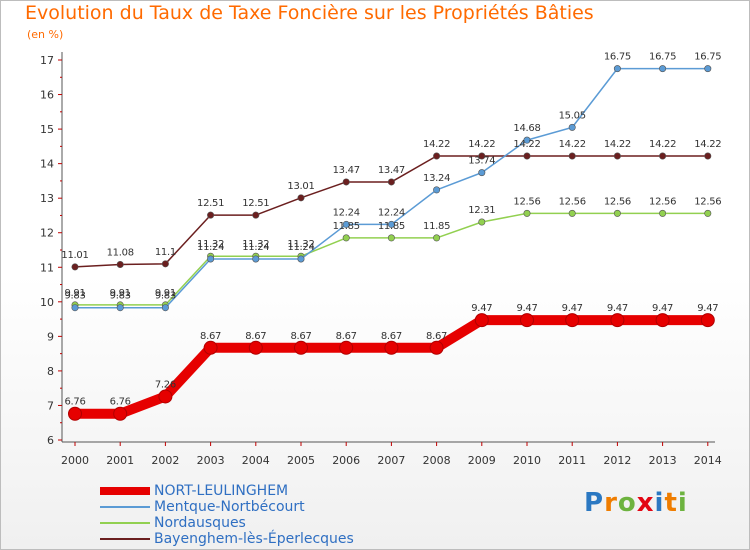 The height and width of the screenshot is (550, 750). Describe the element at coordinates (481, 210) in the screenshot. I see `data-label: 12.31` at that location.